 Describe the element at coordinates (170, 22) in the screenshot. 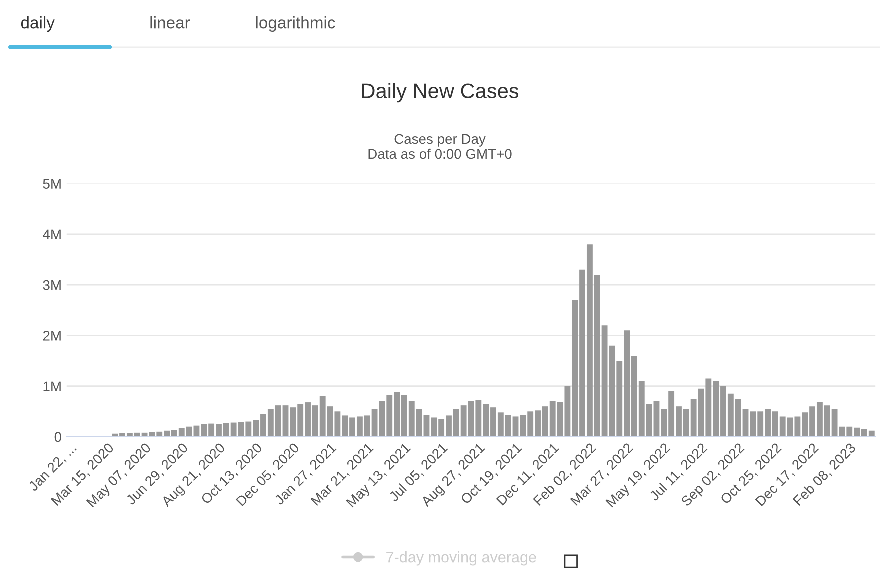

I see `text: linear` at that location.